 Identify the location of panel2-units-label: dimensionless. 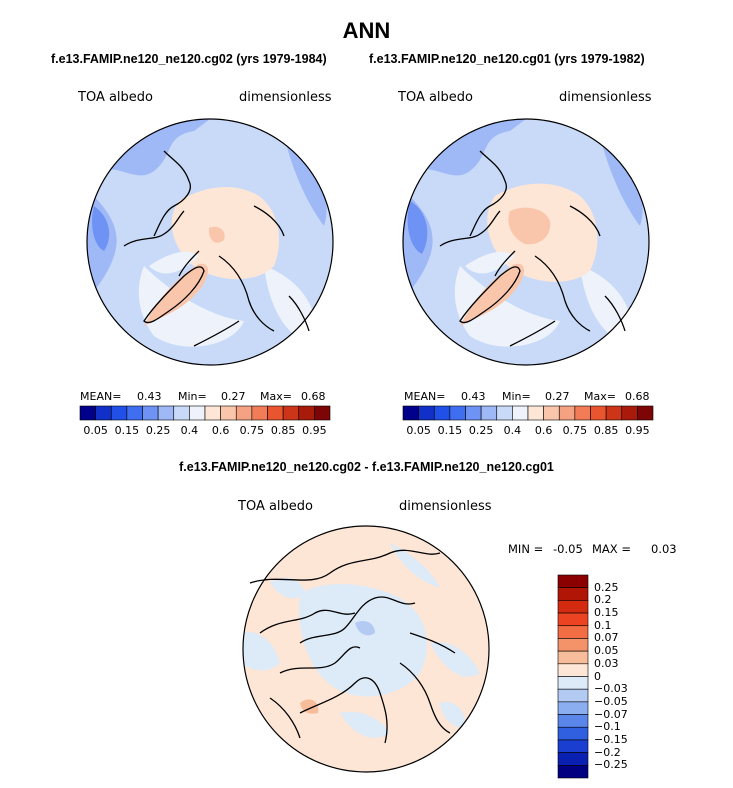
(605, 97).